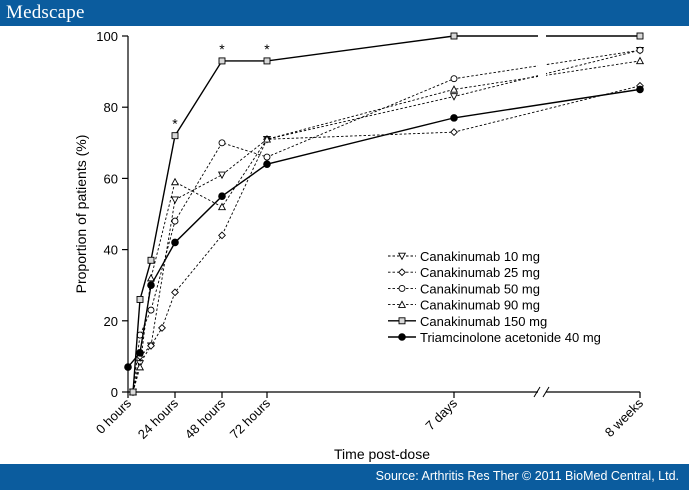  Describe the element at coordinates (510, 337) in the screenshot. I see `legend-label: Triamcinolone acetonide 40 mg` at that location.